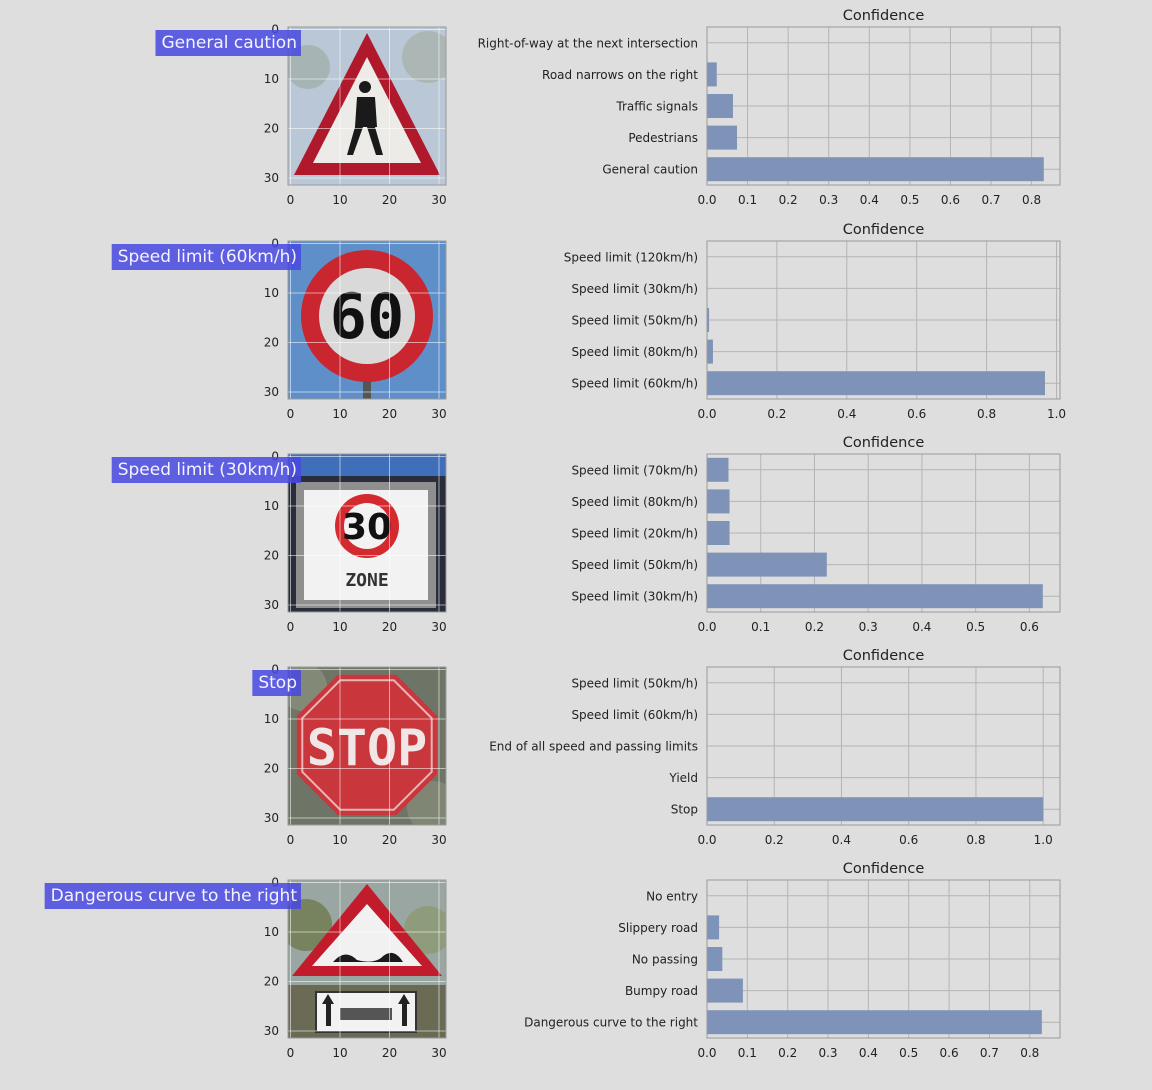 This screenshot has height=1090, width=1152. I want to click on chart-title: Confidence, so click(884, 16).